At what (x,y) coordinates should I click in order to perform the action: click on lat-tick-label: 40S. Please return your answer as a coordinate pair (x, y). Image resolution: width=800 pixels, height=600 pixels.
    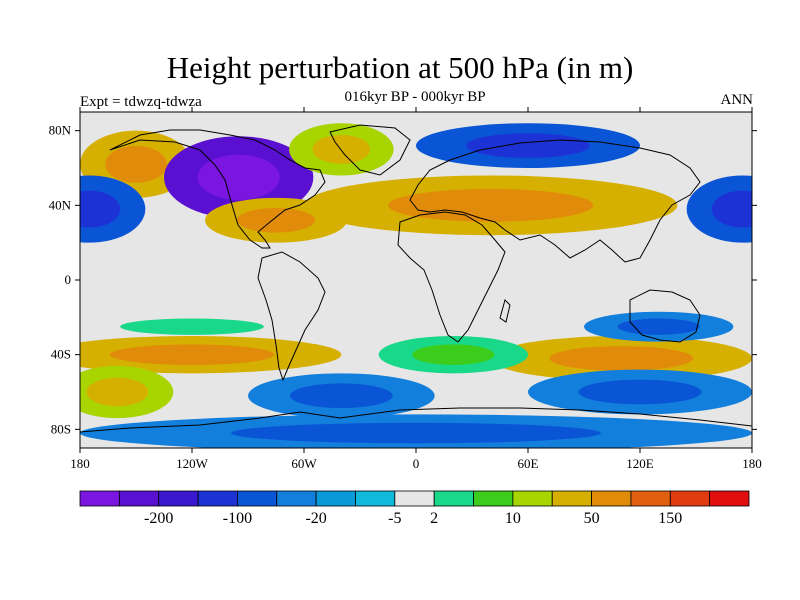
    Looking at the image, I should click on (61, 354).